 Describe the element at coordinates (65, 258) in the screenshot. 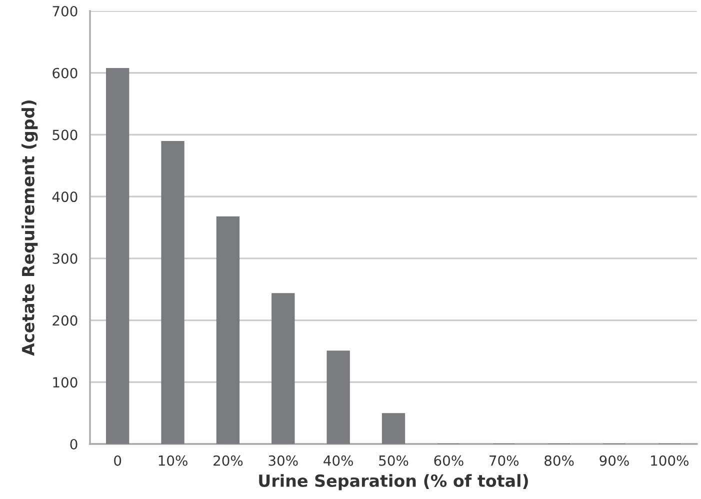

I see `y-tick-label: 300` at that location.